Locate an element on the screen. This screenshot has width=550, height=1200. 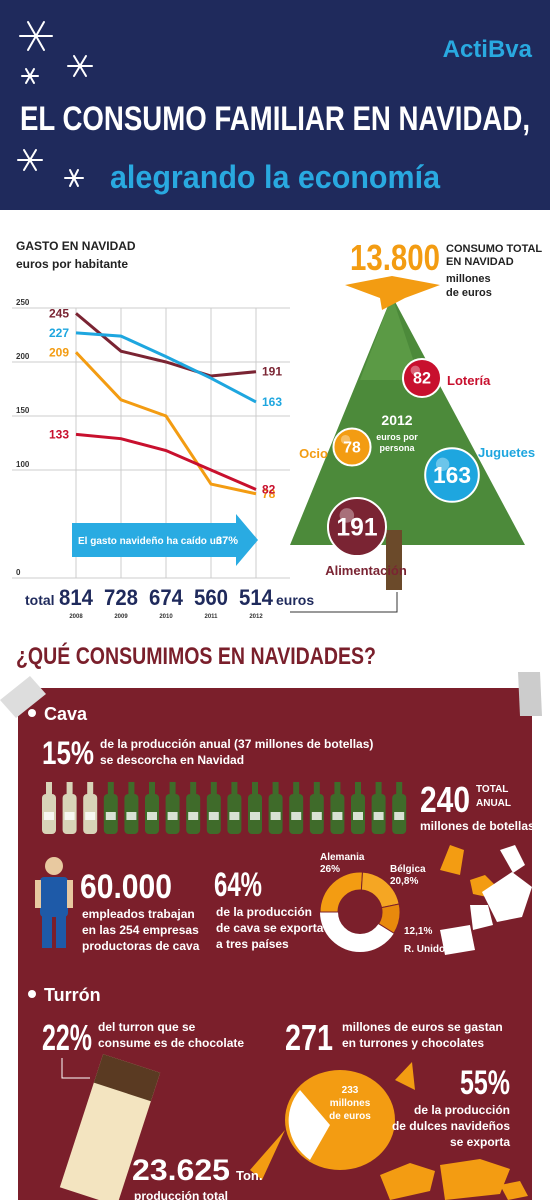
candy-text: 233 is located at coordinates (350, 1090).